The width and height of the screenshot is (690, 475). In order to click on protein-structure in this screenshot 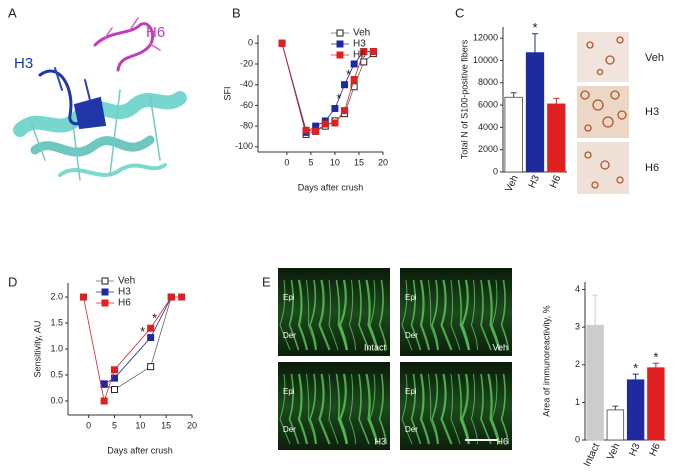, I will do `click(100, 99)`.